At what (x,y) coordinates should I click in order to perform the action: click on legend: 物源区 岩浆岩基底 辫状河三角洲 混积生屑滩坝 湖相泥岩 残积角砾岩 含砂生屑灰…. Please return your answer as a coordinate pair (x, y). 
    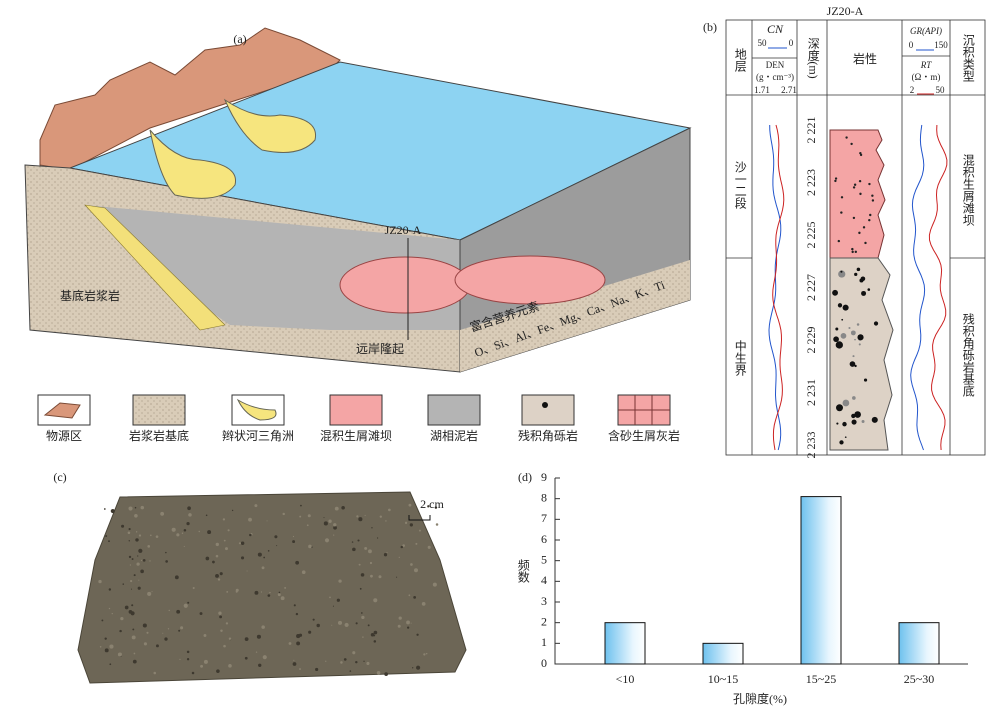
    Looking at the image, I should click on (358, 418).